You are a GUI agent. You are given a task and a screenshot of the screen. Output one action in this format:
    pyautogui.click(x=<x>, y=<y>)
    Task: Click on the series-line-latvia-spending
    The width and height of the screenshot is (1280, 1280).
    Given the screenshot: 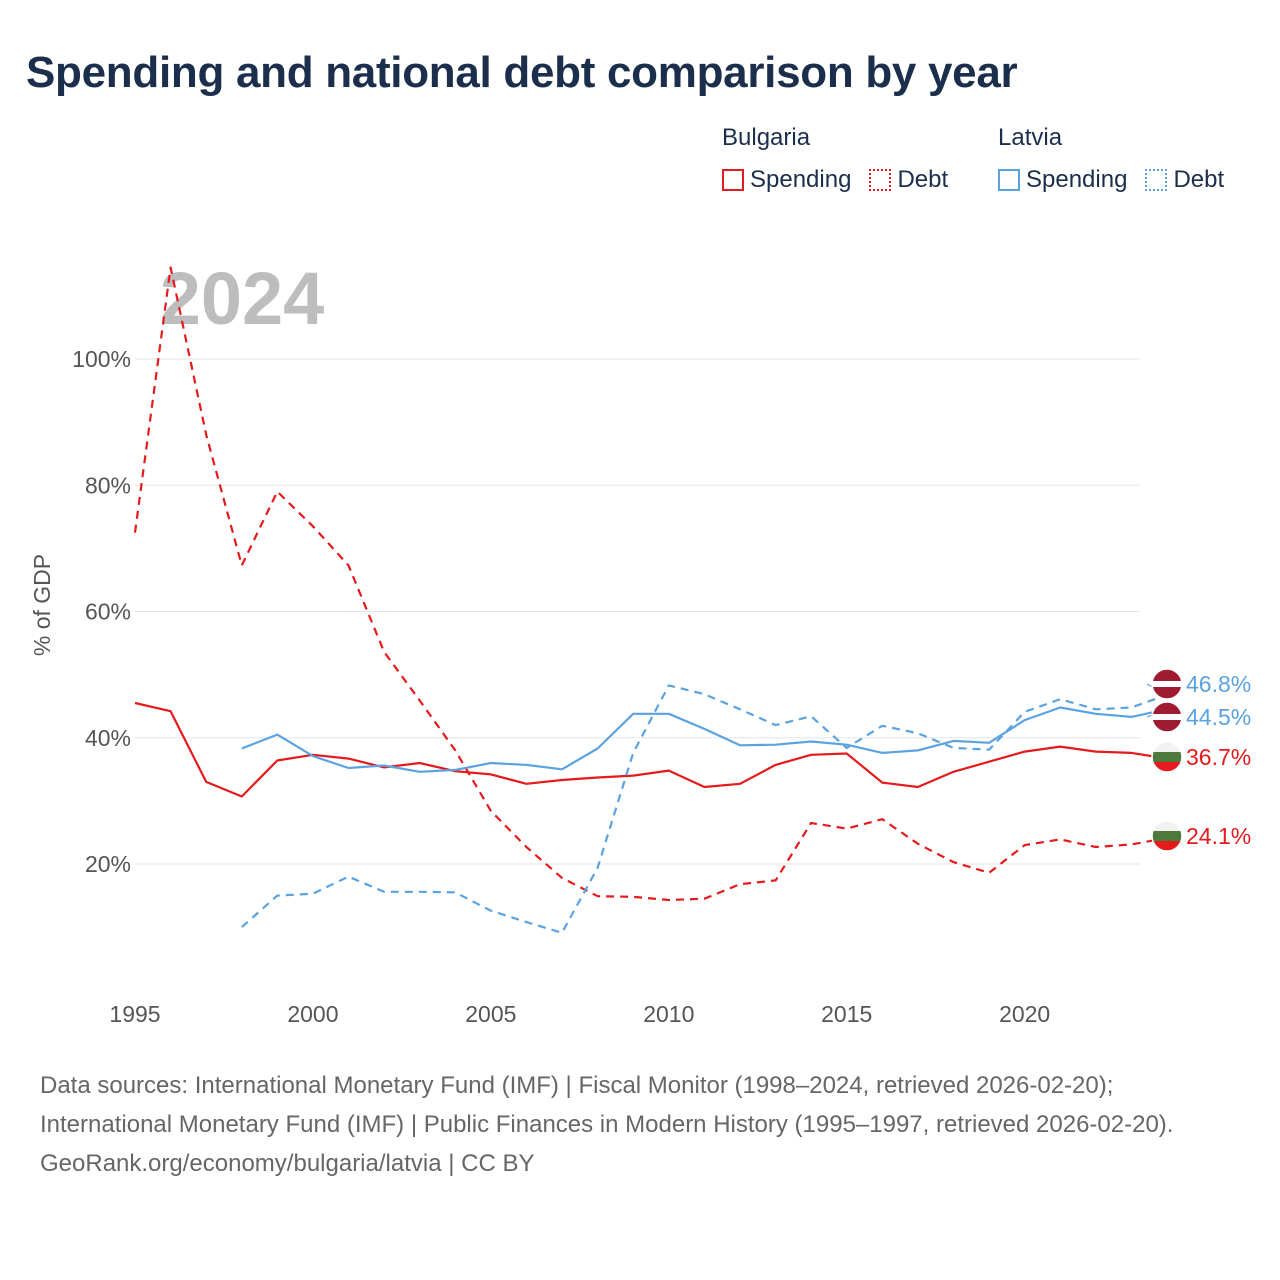 What is the action you would take?
    pyautogui.click(x=704, y=739)
    